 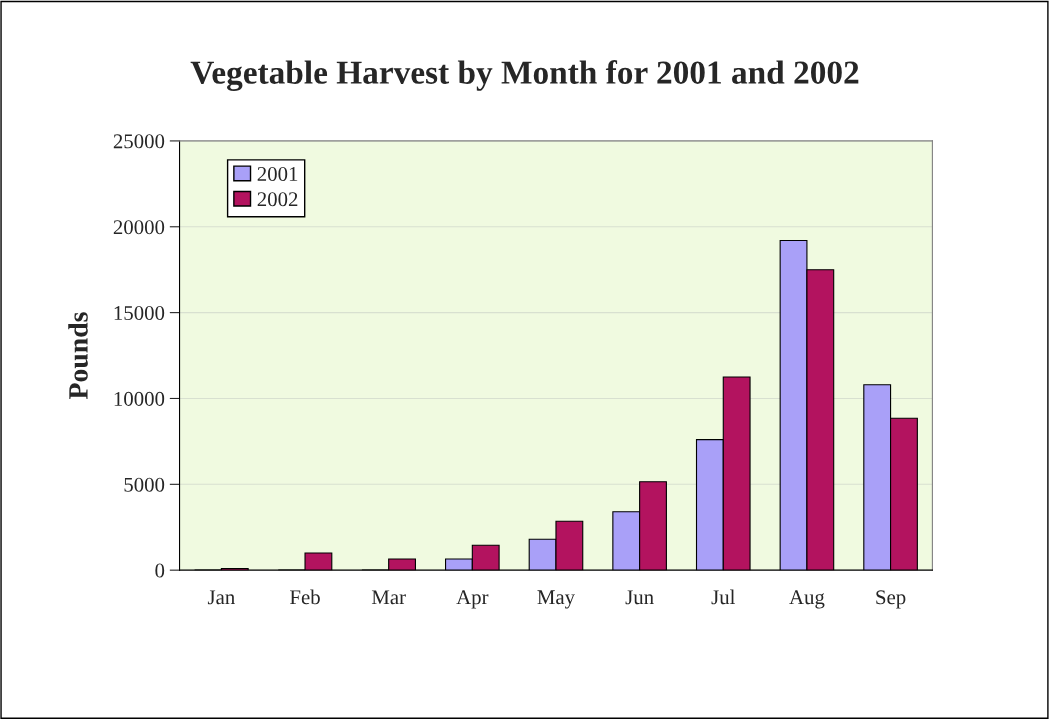 What do you see at coordinates (305, 597) in the screenshot?
I see `x-tick-label: Feb` at bounding box center [305, 597].